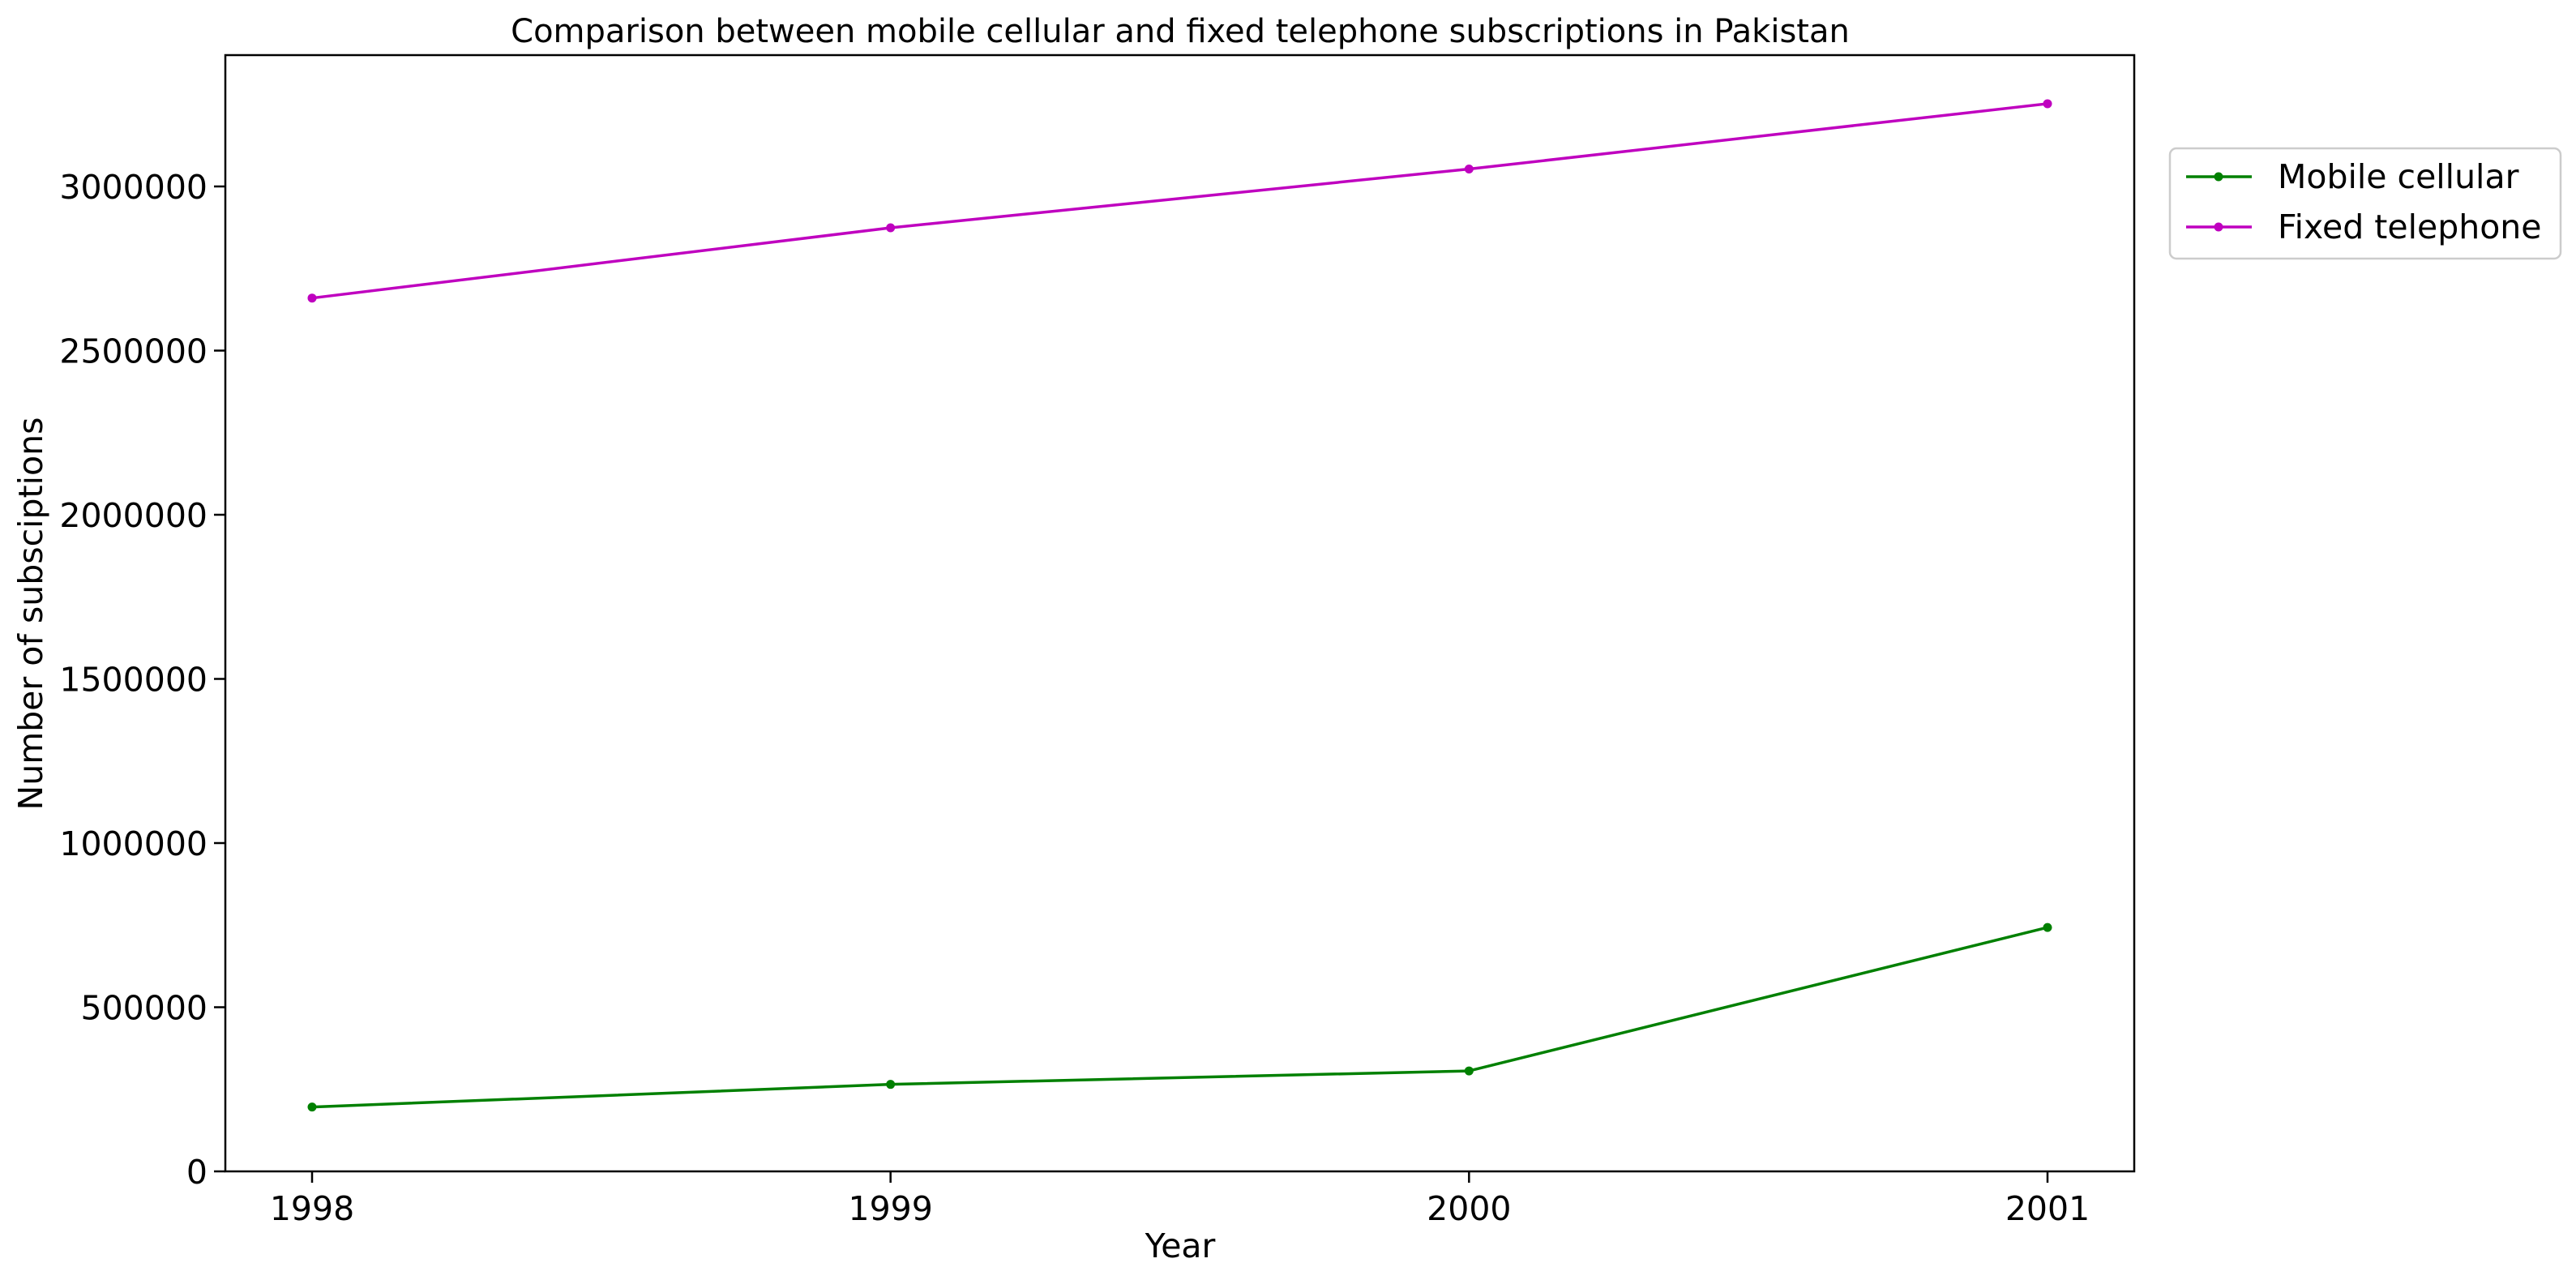 The height and width of the screenshot is (1280, 2576). I want to click on x-tick-label: 1999, so click(890, 1208).